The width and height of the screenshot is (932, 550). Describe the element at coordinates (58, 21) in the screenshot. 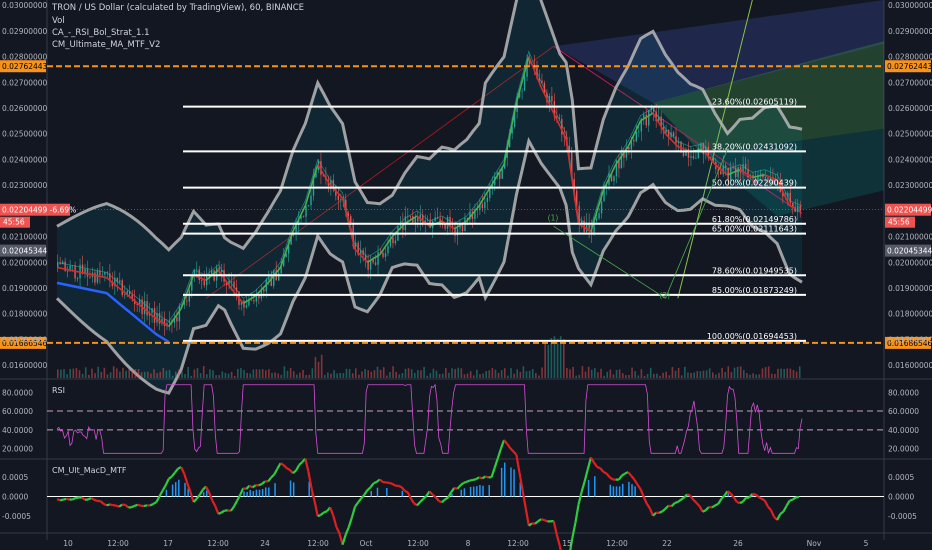

I see `indicator-vol: Vol` at that location.